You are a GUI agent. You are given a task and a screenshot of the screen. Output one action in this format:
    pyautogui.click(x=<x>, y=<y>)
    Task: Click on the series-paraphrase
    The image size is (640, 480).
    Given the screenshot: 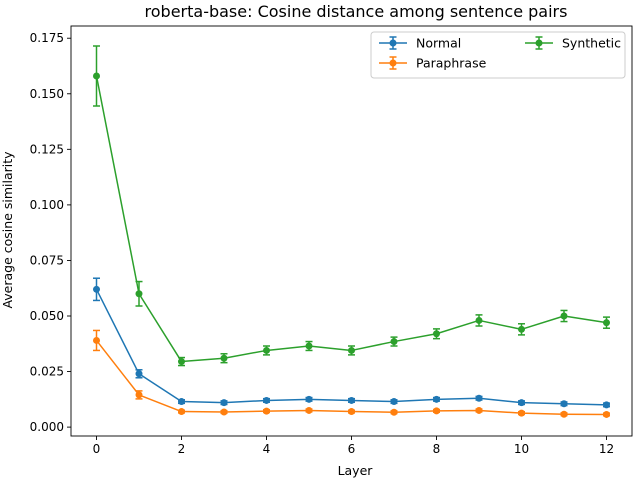 What is the action you would take?
    pyautogui.click(x=351, y=373)
    